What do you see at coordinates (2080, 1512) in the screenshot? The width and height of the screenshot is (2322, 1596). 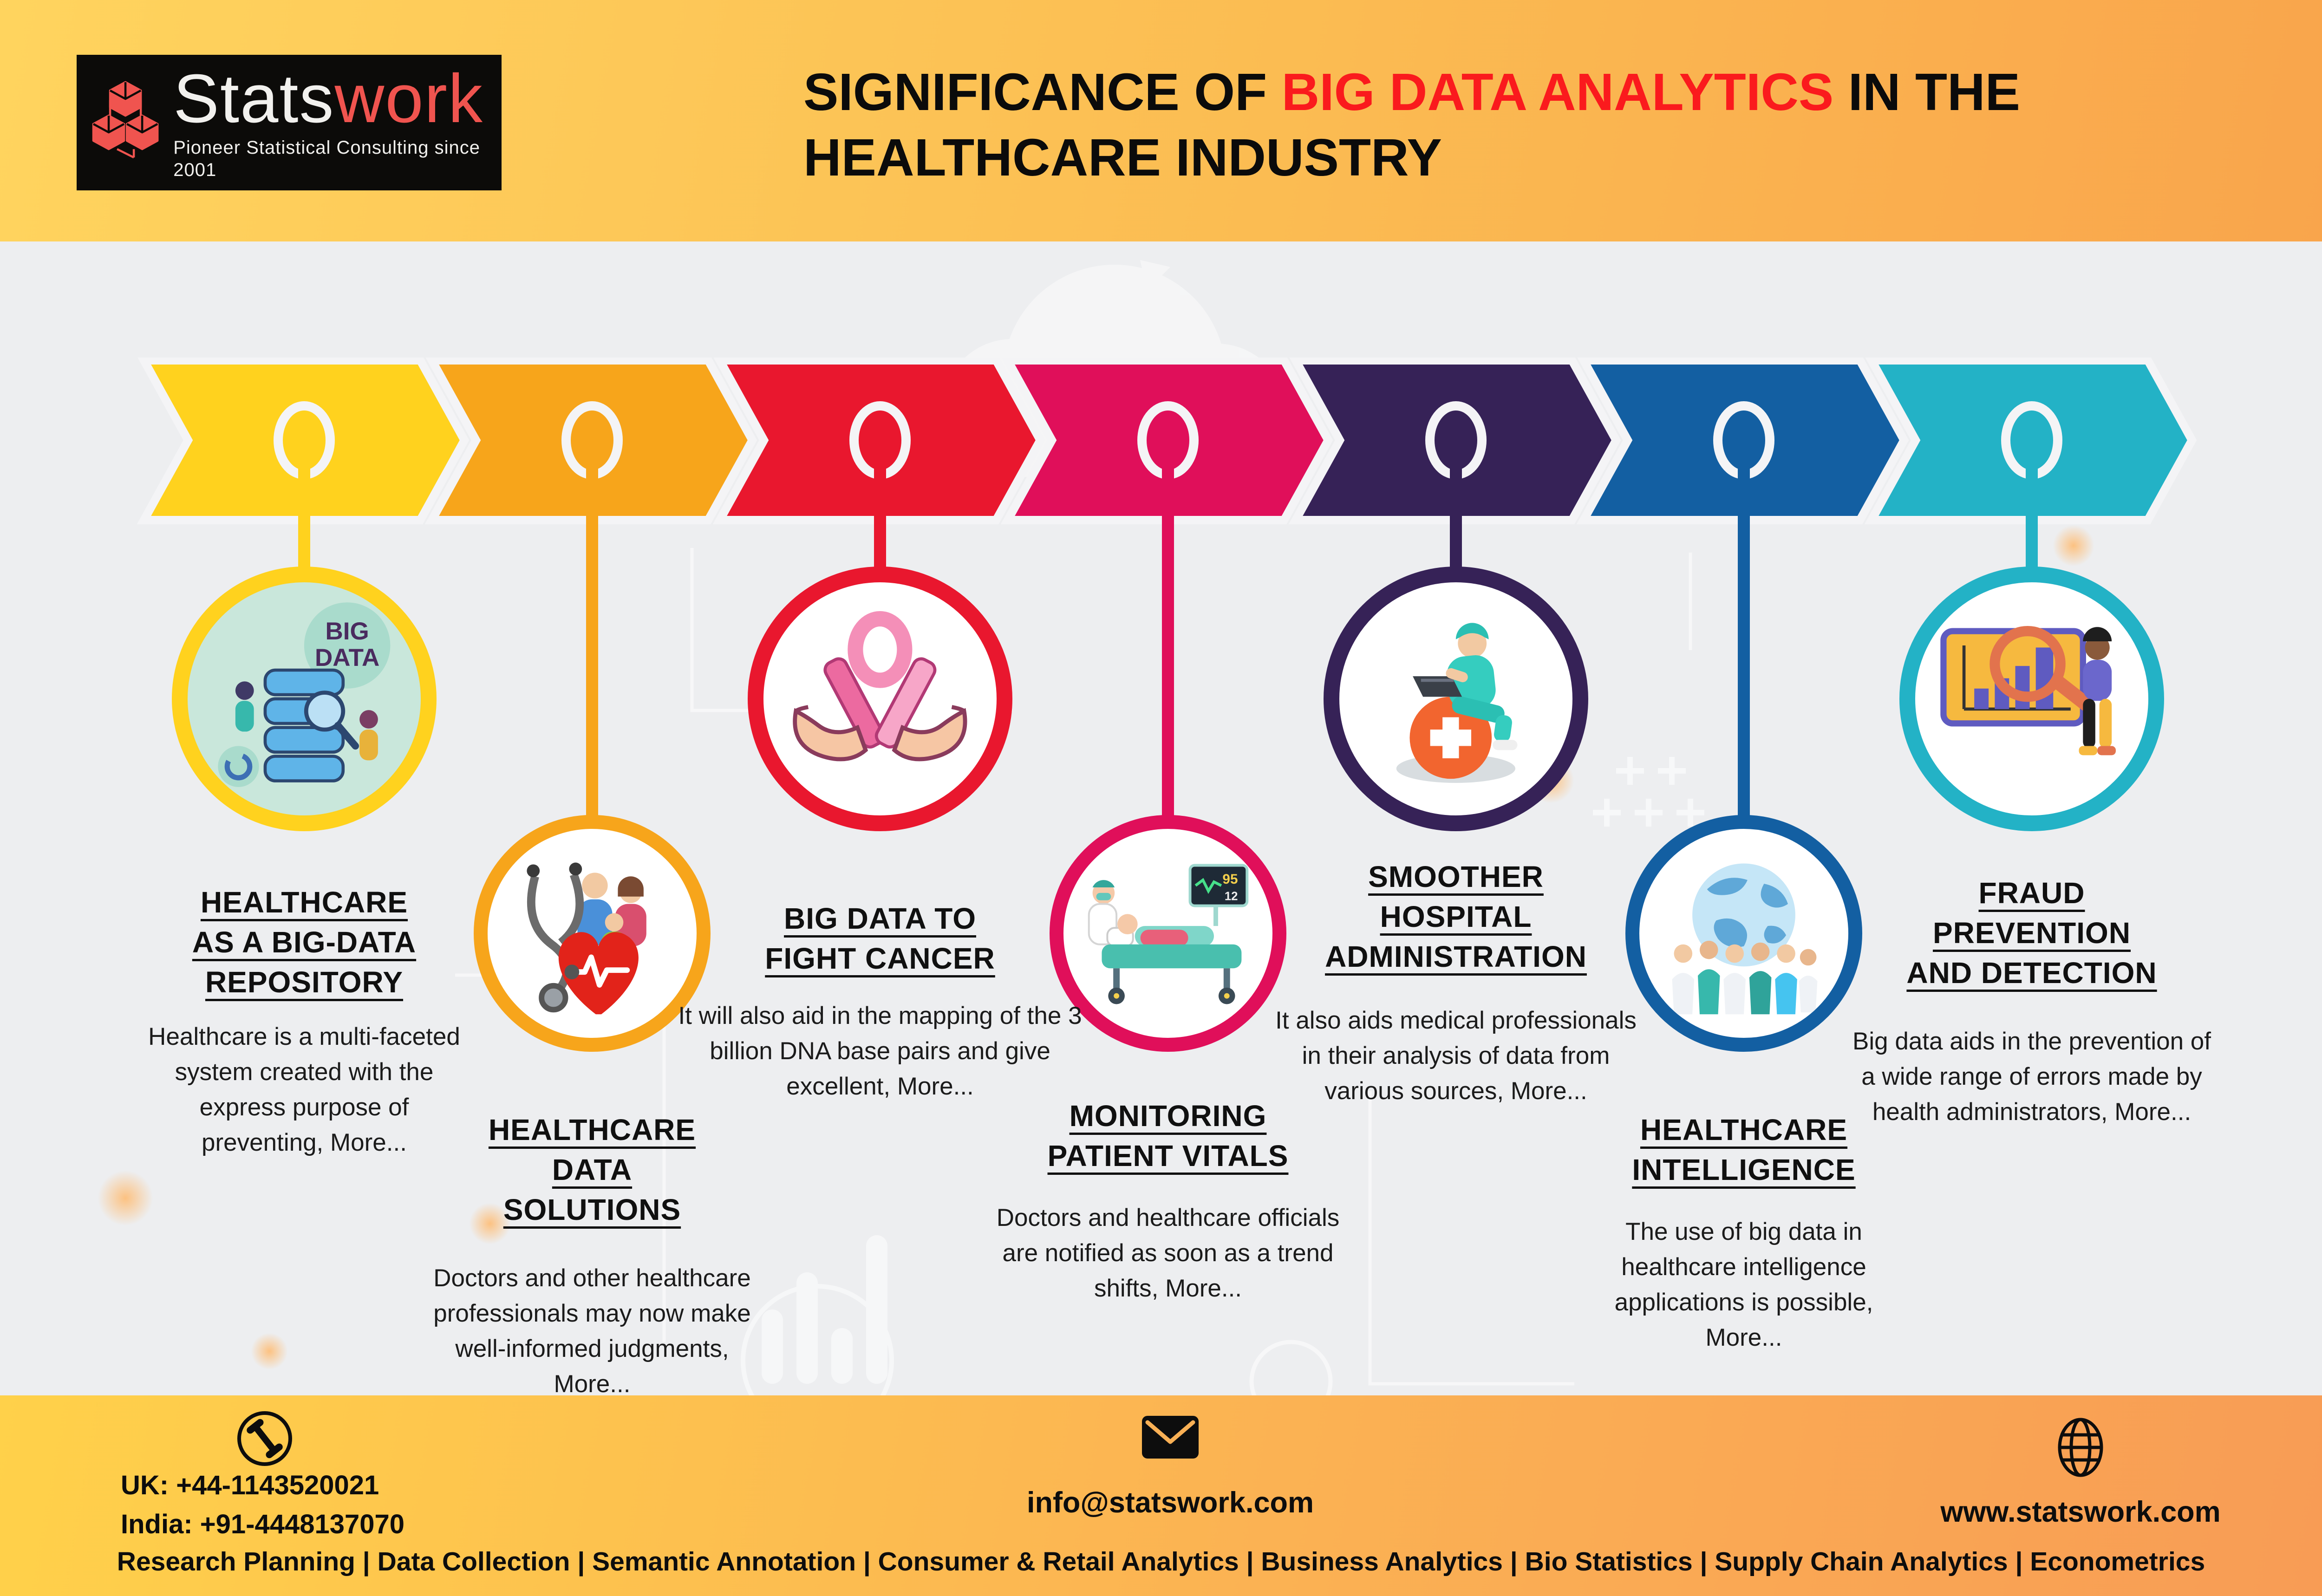 I see `website-url: www.statswork.com` at bounding box center [2080, 1512].